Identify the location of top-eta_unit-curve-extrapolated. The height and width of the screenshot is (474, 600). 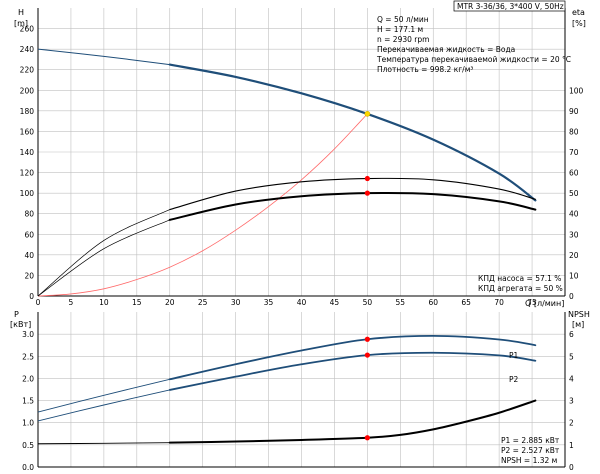
(103, 258).